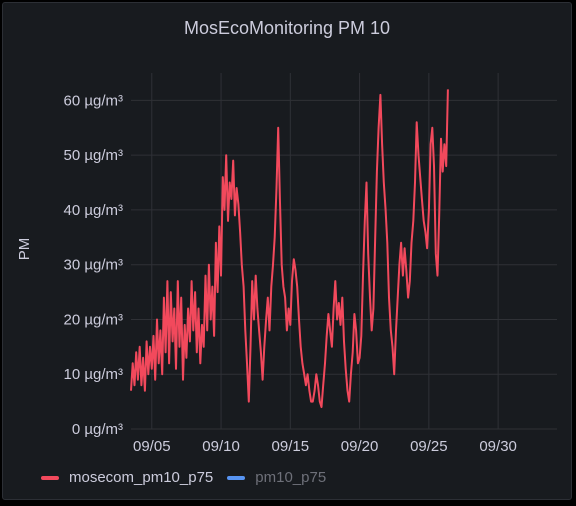 The height and width of the screenshot is (506, 576). Describe the element at coordinates (360, 446) in the screenshot. I see `x-tick-label: 09/20` at that location.